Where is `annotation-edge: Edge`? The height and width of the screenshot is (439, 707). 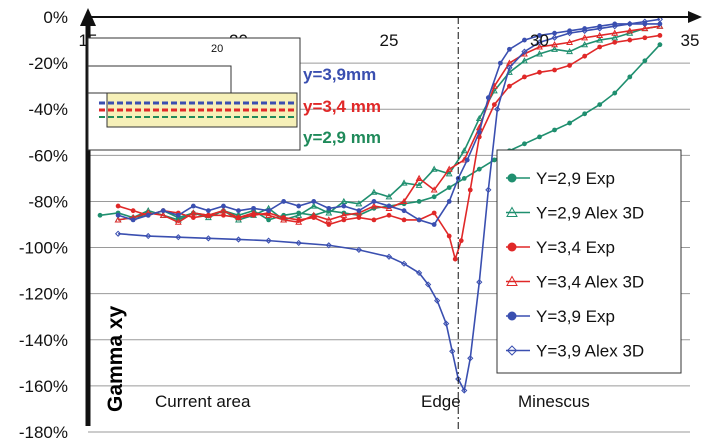
annotation-edge: Edge is located at coordinates (441, 401).